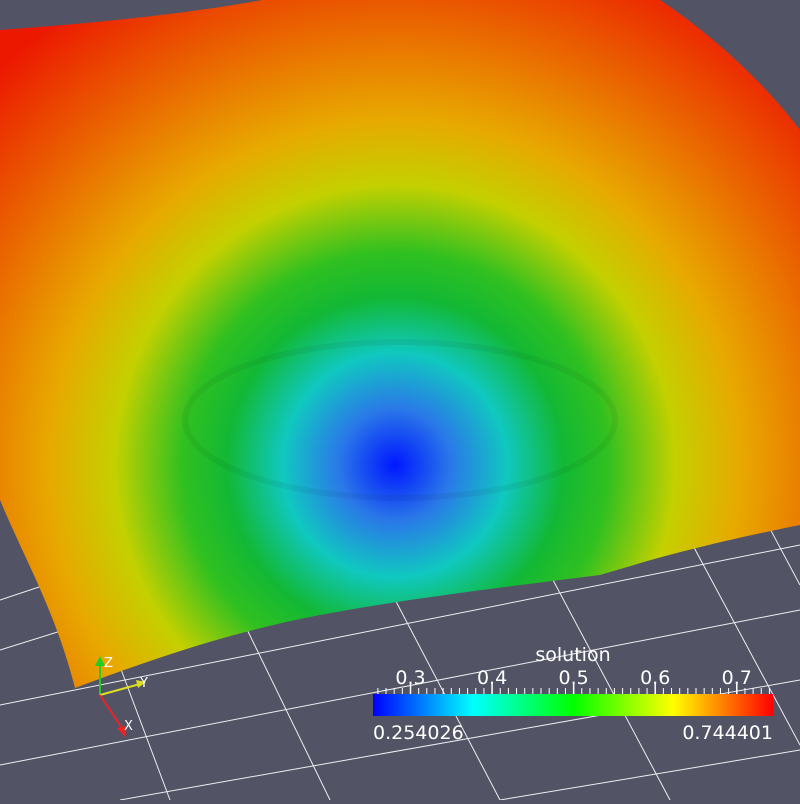 Image resolution: width=800 pixels, height=804 pixels. What do you see at coordinates (120, 689) in the screenshot?
I see `y-axis-line` at bounding box center [120, 689].